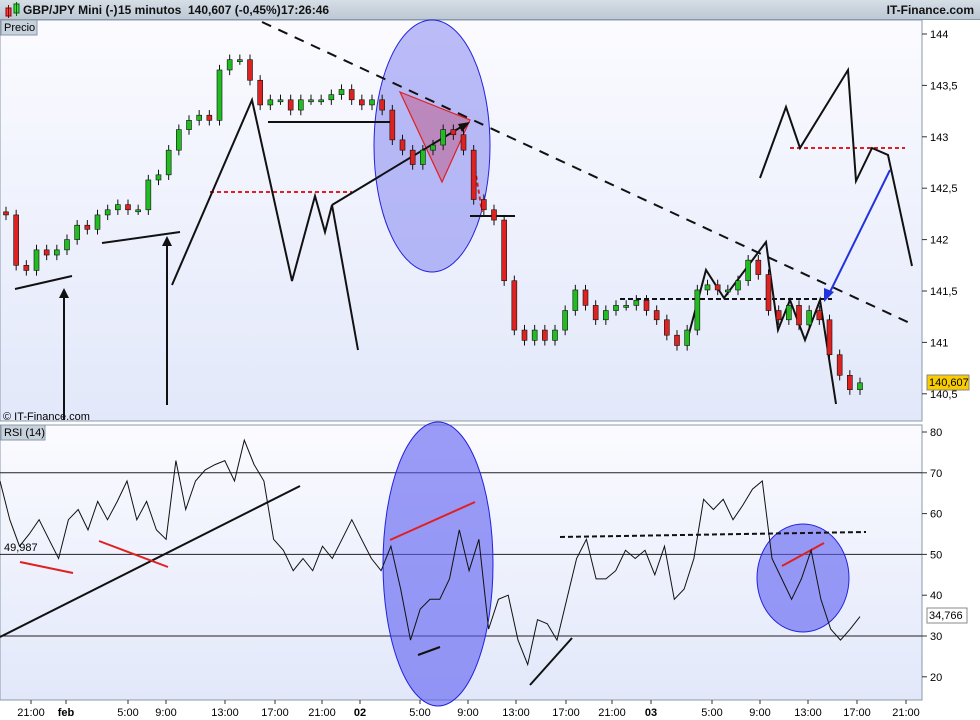  I want to click on rsi-resistance-line, so click(713, 534).